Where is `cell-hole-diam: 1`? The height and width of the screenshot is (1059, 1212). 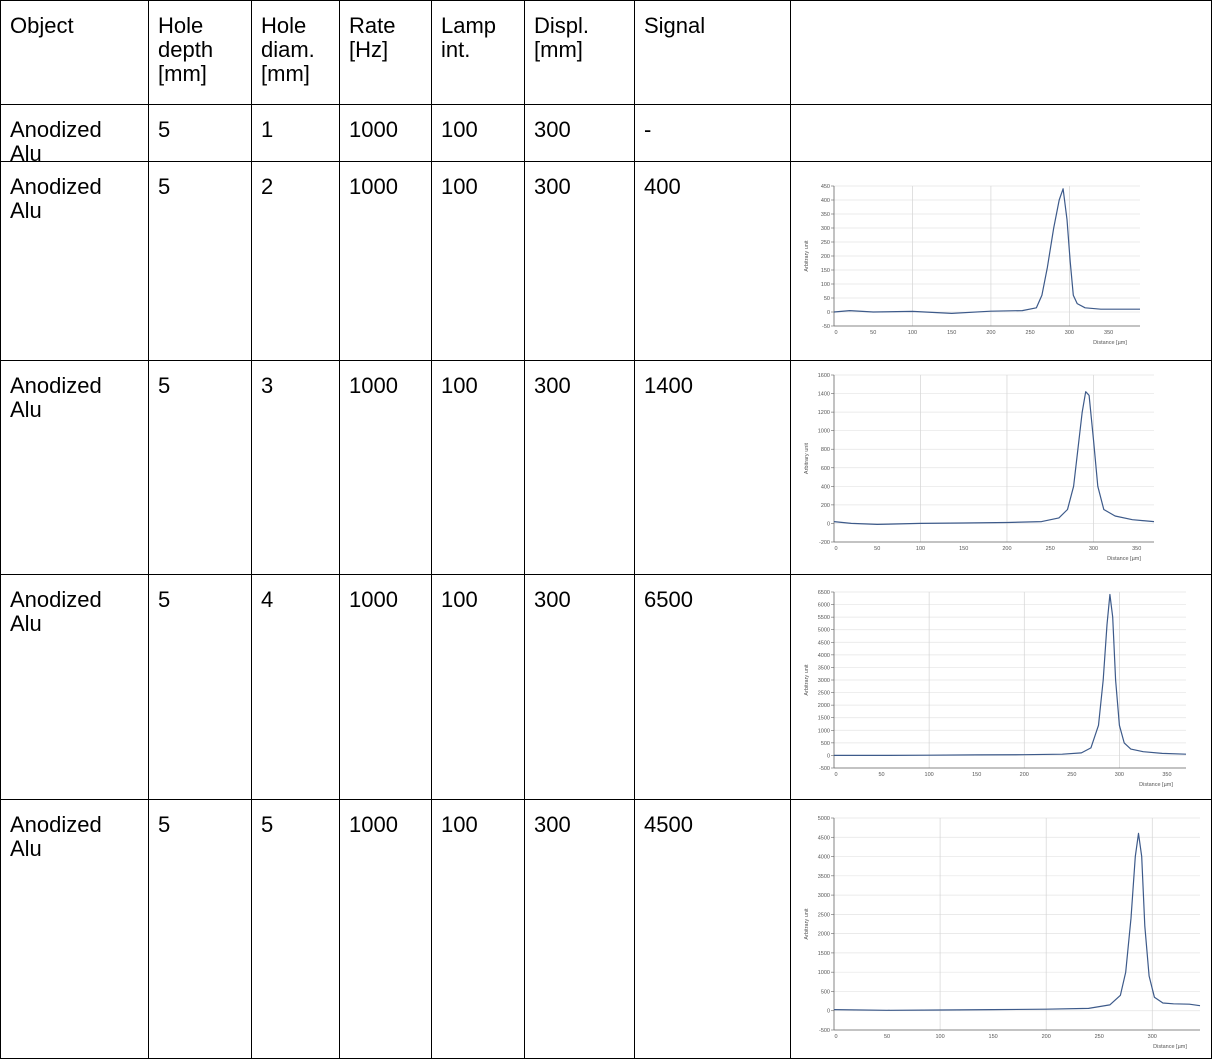 cell-hole-diam: 1 is located at coordinates (267, 129).